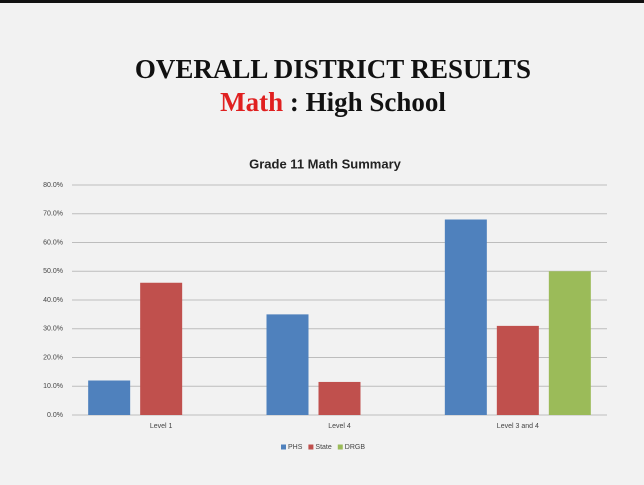 The image size is (644, 485). Describe the element at coordinates (53, 242) in the screenshot. I see `y-tick-label: 60.0%` at that location.